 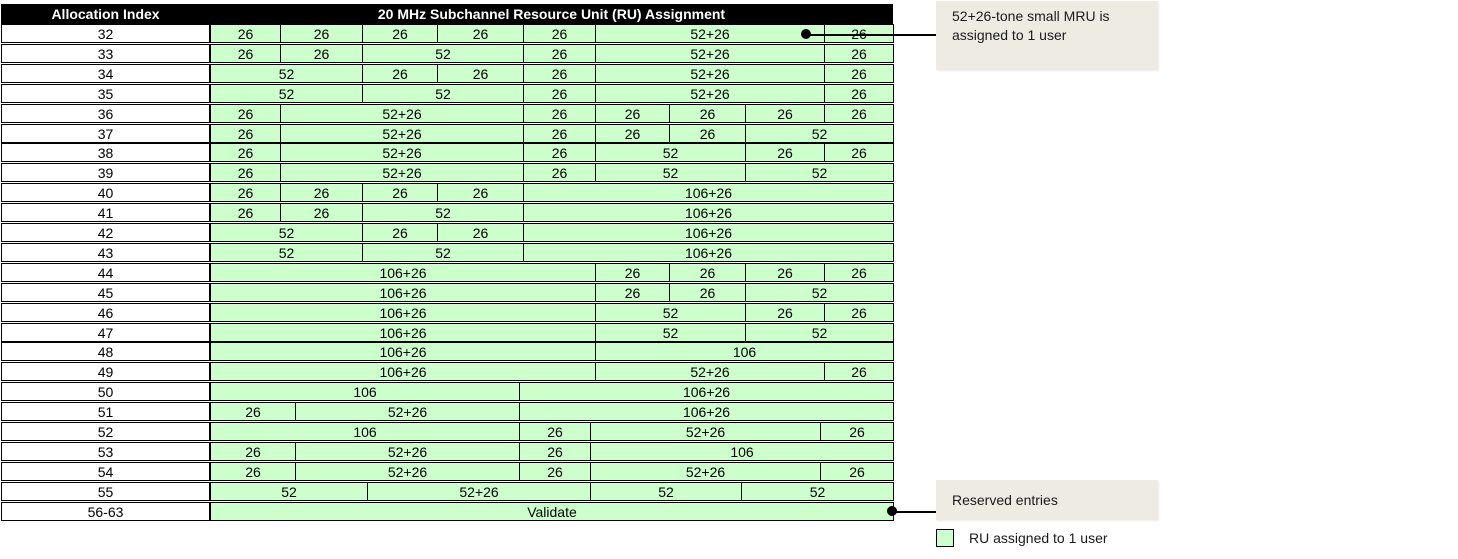 I want to click on allocation-index-cell: 48, so click(x=105, y=352).